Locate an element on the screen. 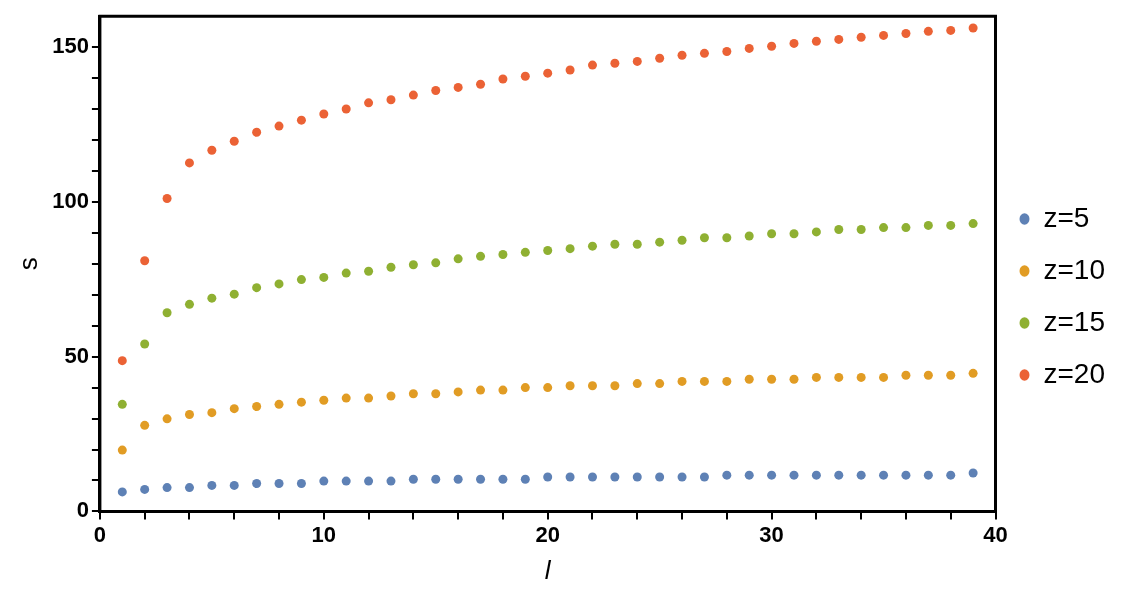  legend-label: z=20 is located at coordinates (1074, 373).